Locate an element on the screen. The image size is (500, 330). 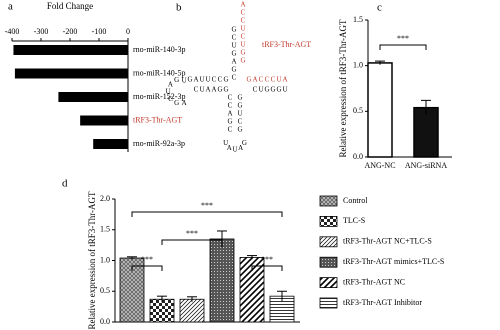
panel-label: b is located at coordinates (179, 8).